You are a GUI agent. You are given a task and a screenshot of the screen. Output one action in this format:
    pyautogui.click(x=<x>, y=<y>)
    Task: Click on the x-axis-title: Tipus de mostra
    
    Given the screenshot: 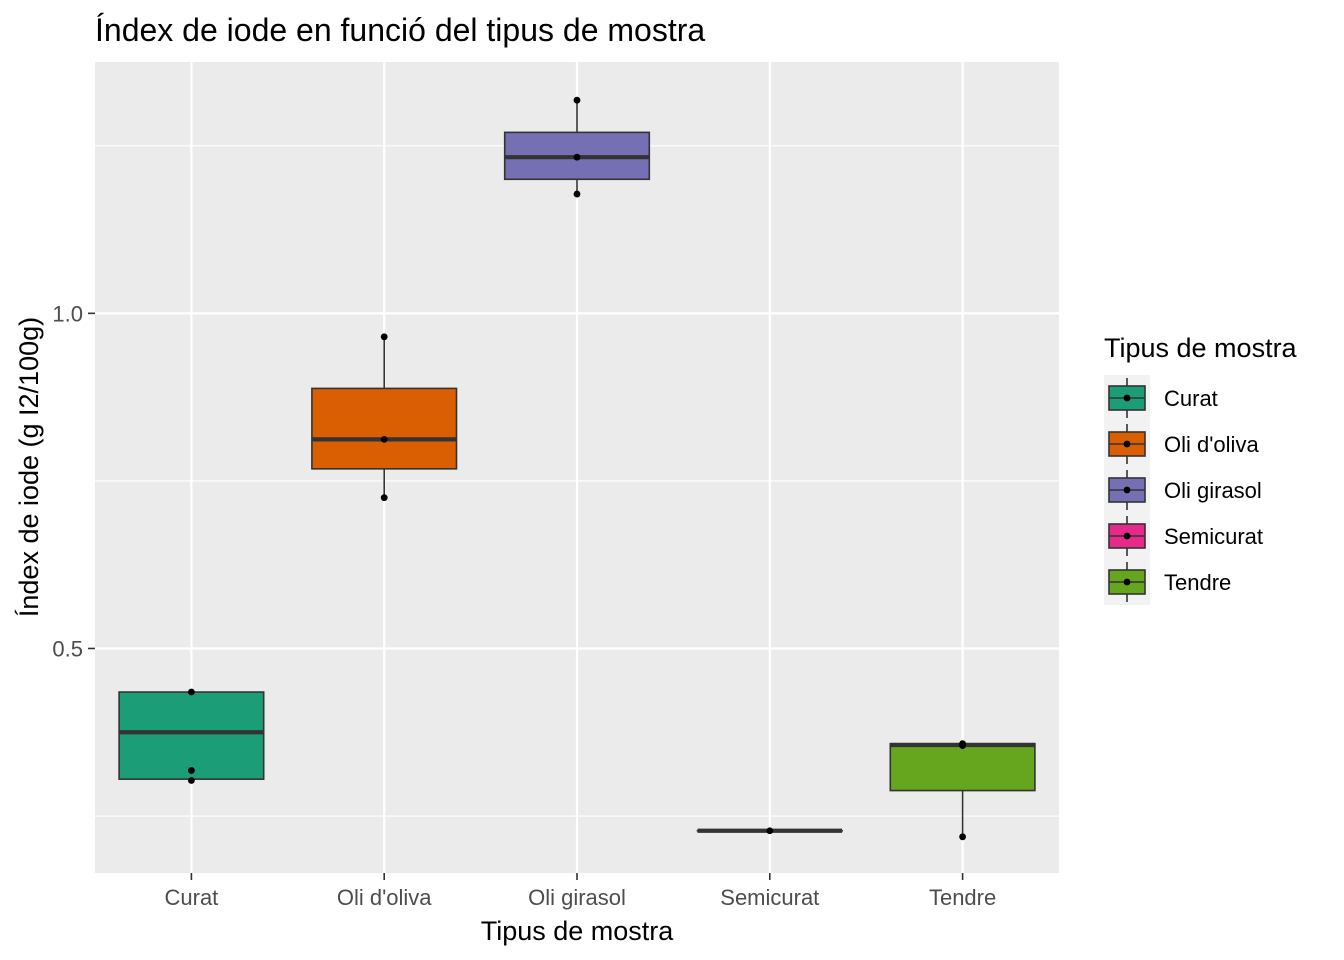 What is the action you would take?
    pyautogui.click(x=578, y=931)
    